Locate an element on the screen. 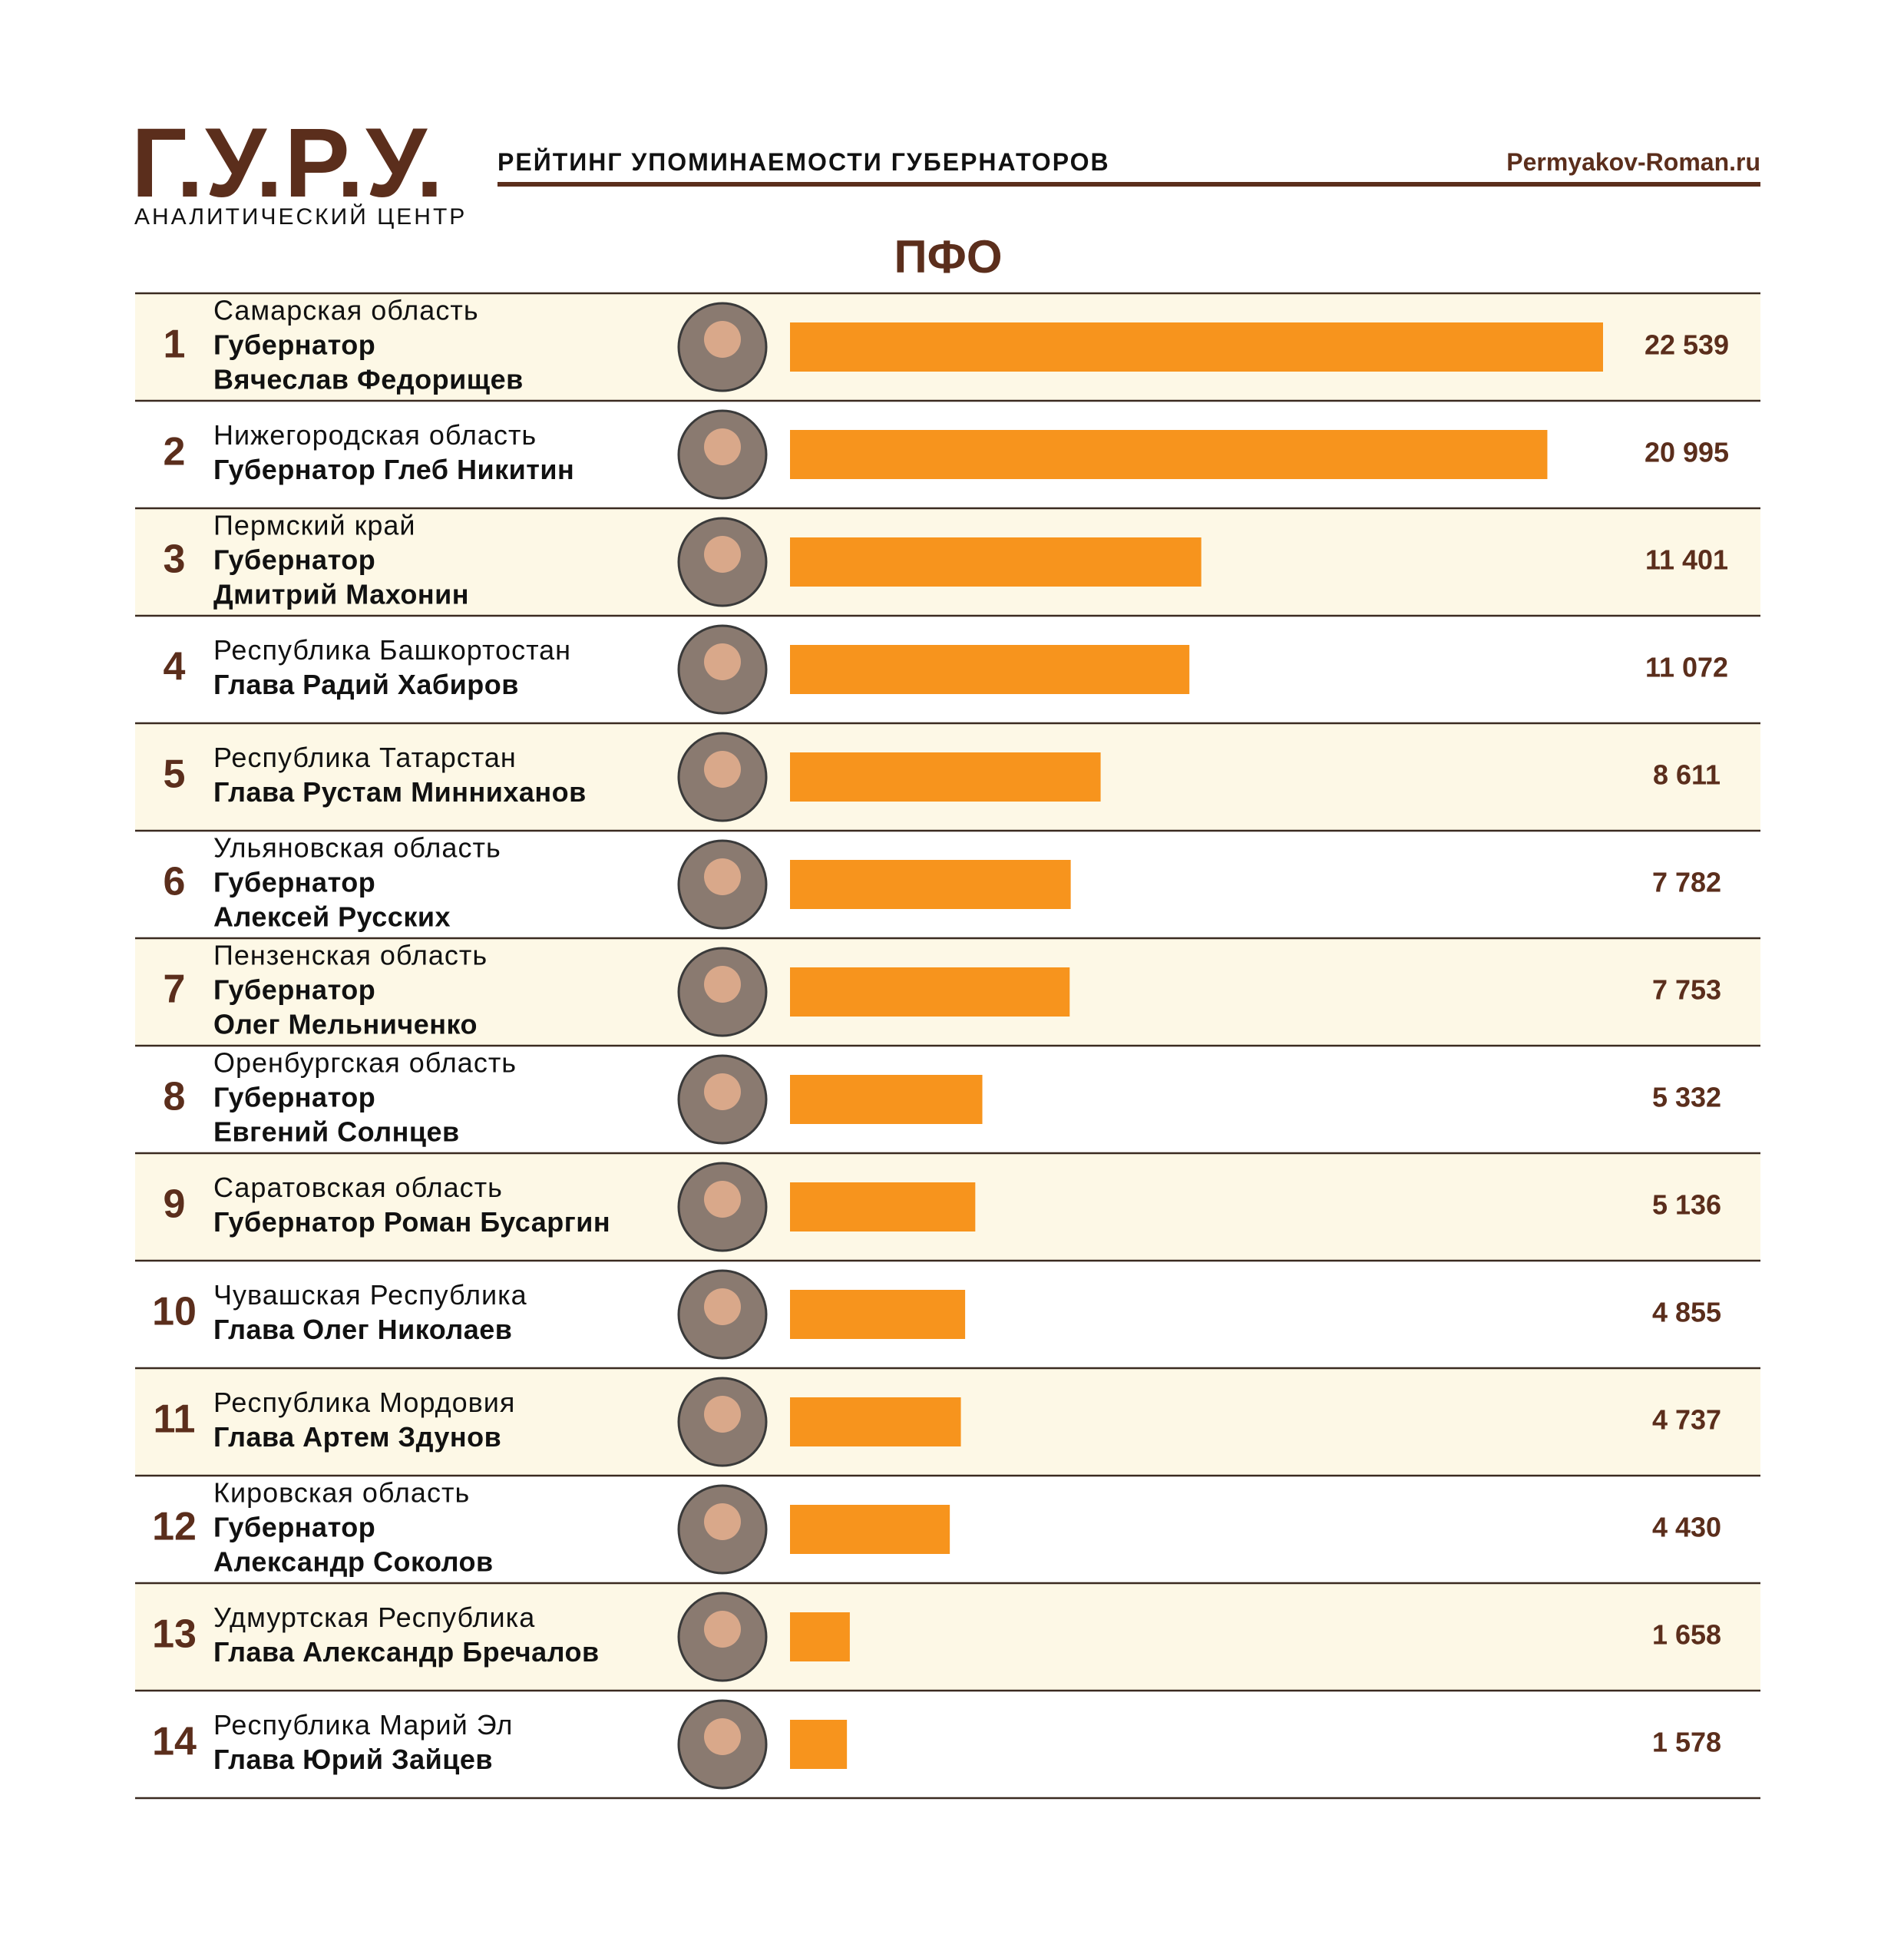 This screenshot has height=1934, width=1904. leader-name: Александр Соколов is located at coordinates (353, 1562).